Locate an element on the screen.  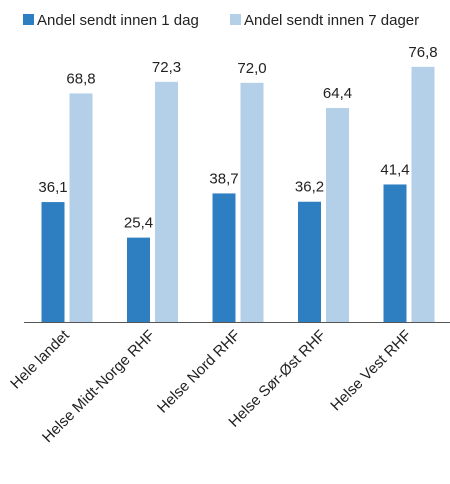
x-tick-label-1: Hele landet is located at coordinates (40, 359).